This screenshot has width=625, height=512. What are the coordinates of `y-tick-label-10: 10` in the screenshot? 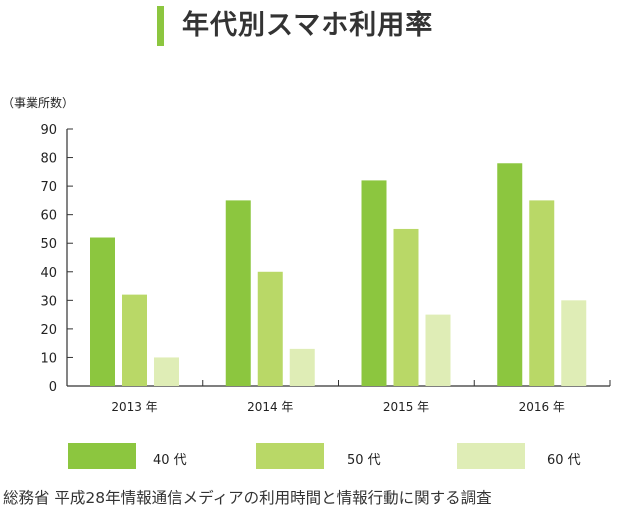 It's located at (48, 358).